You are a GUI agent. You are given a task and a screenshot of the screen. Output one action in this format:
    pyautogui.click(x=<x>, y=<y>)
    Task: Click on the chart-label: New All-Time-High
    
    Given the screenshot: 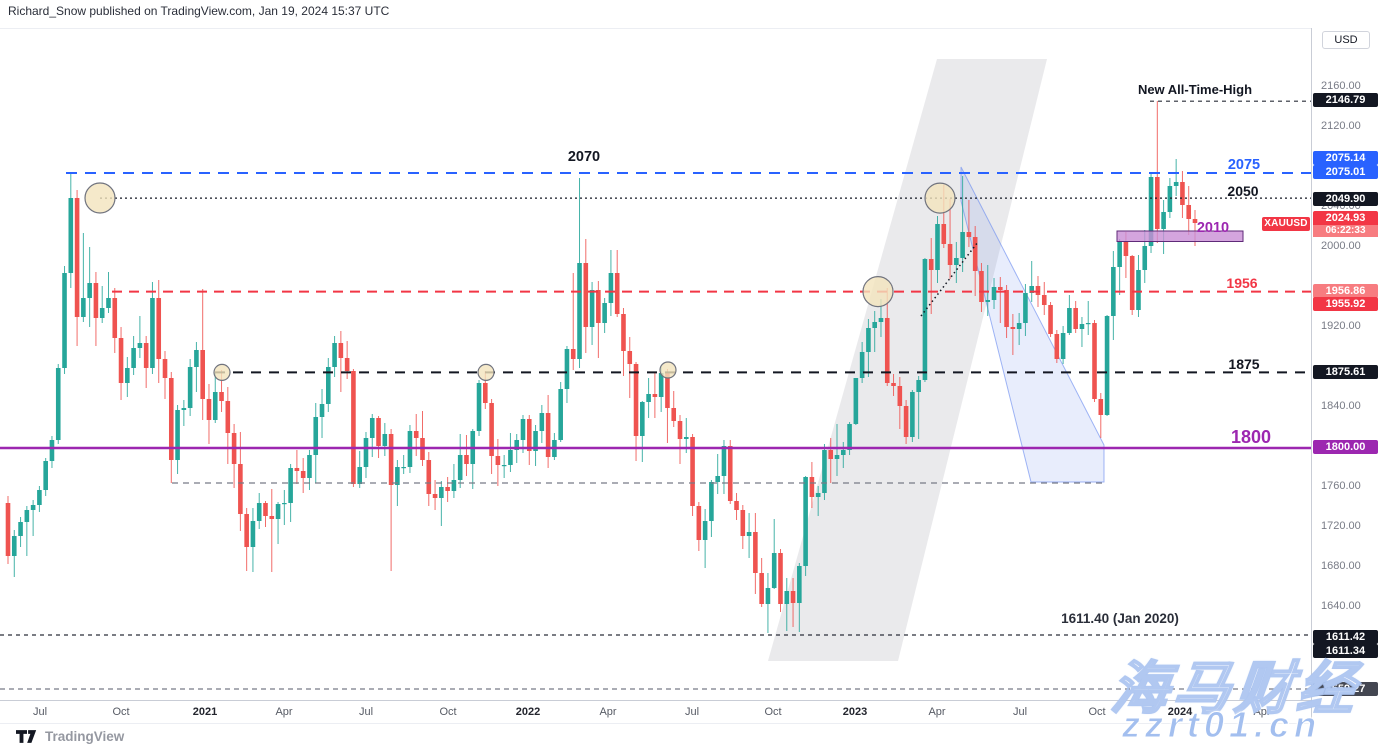 What is the action you would take?
    pyautogui.click(x=1195, y=89)
    